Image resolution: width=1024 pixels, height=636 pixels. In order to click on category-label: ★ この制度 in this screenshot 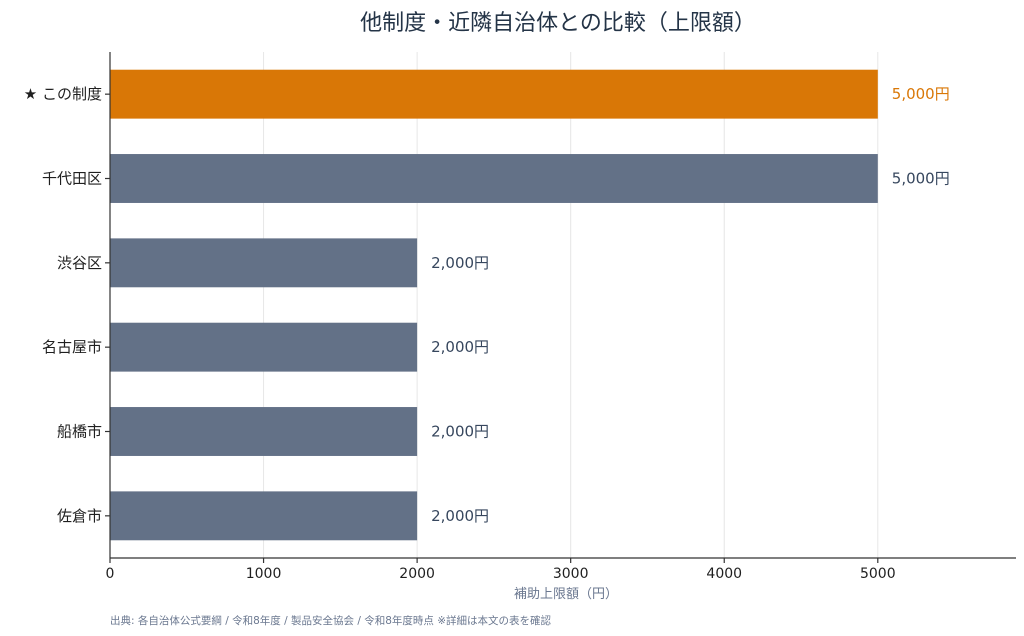, I will do `click(63, 94)`.